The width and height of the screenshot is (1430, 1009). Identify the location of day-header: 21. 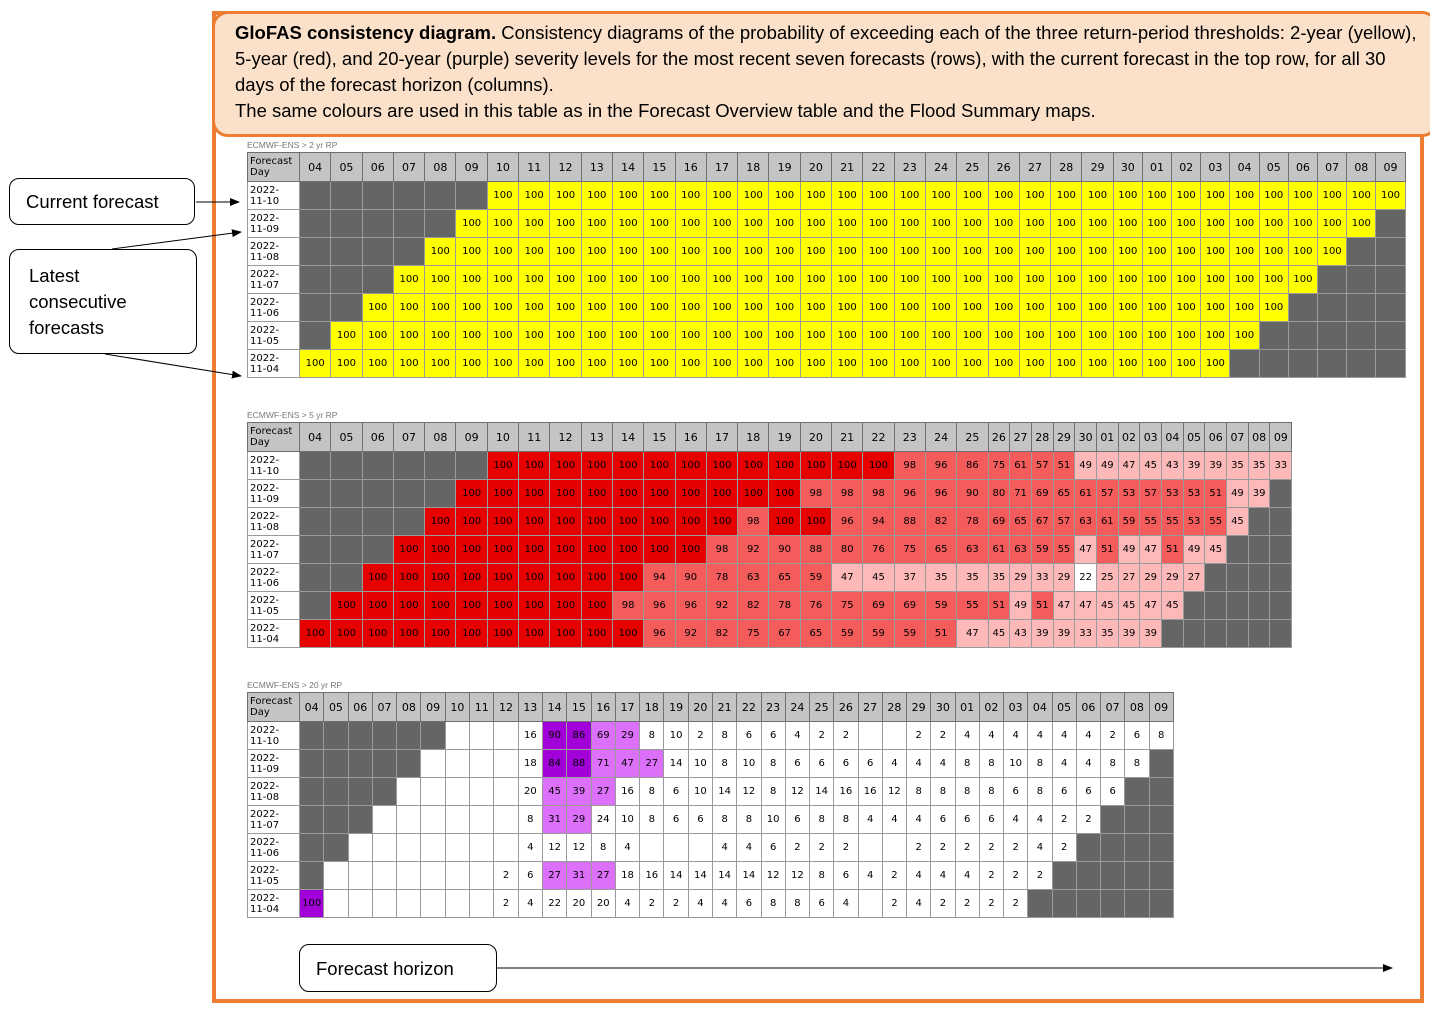
(847, 437).